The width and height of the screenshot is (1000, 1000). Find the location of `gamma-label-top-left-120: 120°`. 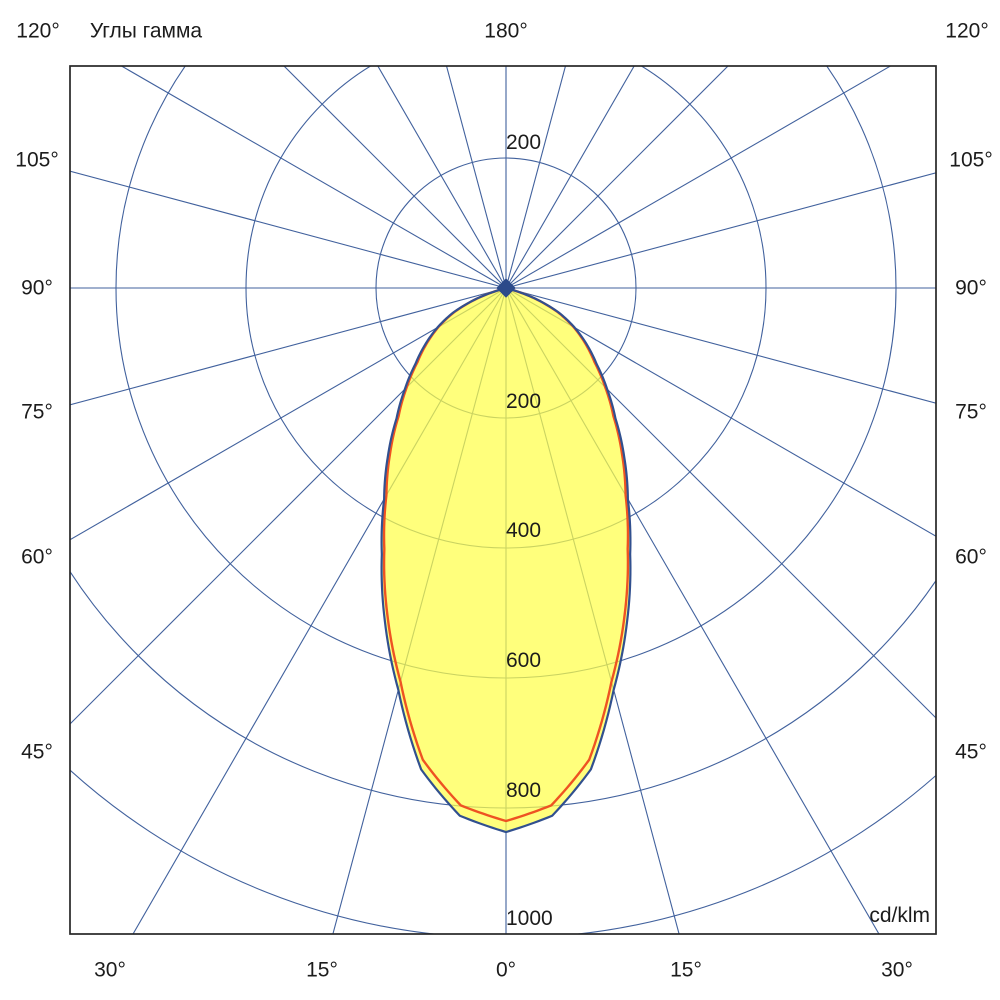

gamma-label-top-left-120: 120° is located at coordinates (38, 31).